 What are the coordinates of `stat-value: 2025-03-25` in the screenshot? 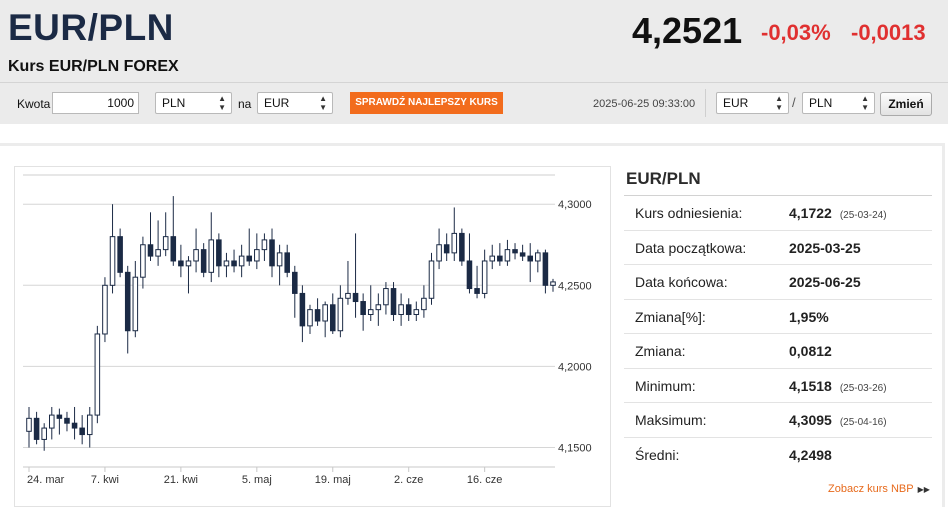 It's located at (825, 248).